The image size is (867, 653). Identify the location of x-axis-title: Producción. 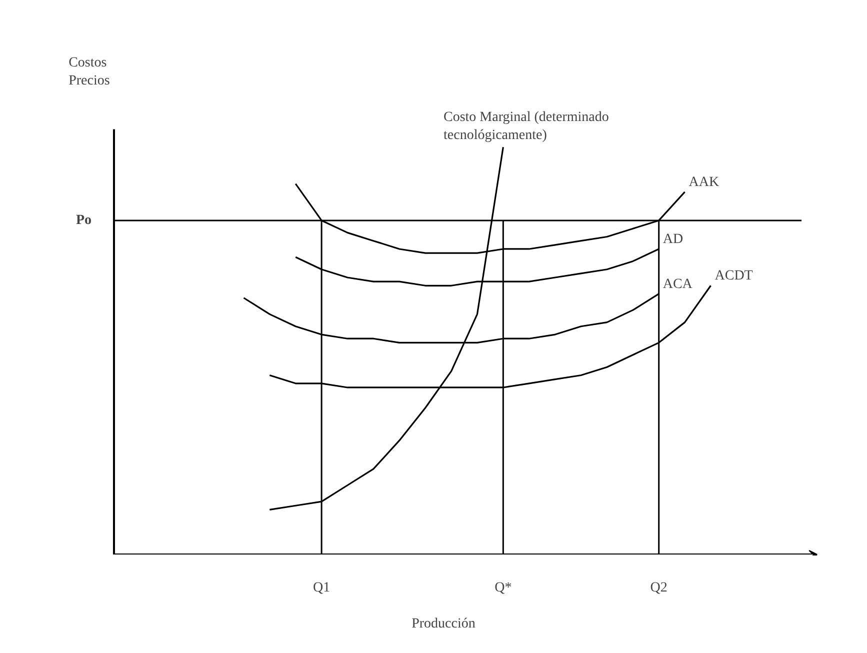
(444, 624).